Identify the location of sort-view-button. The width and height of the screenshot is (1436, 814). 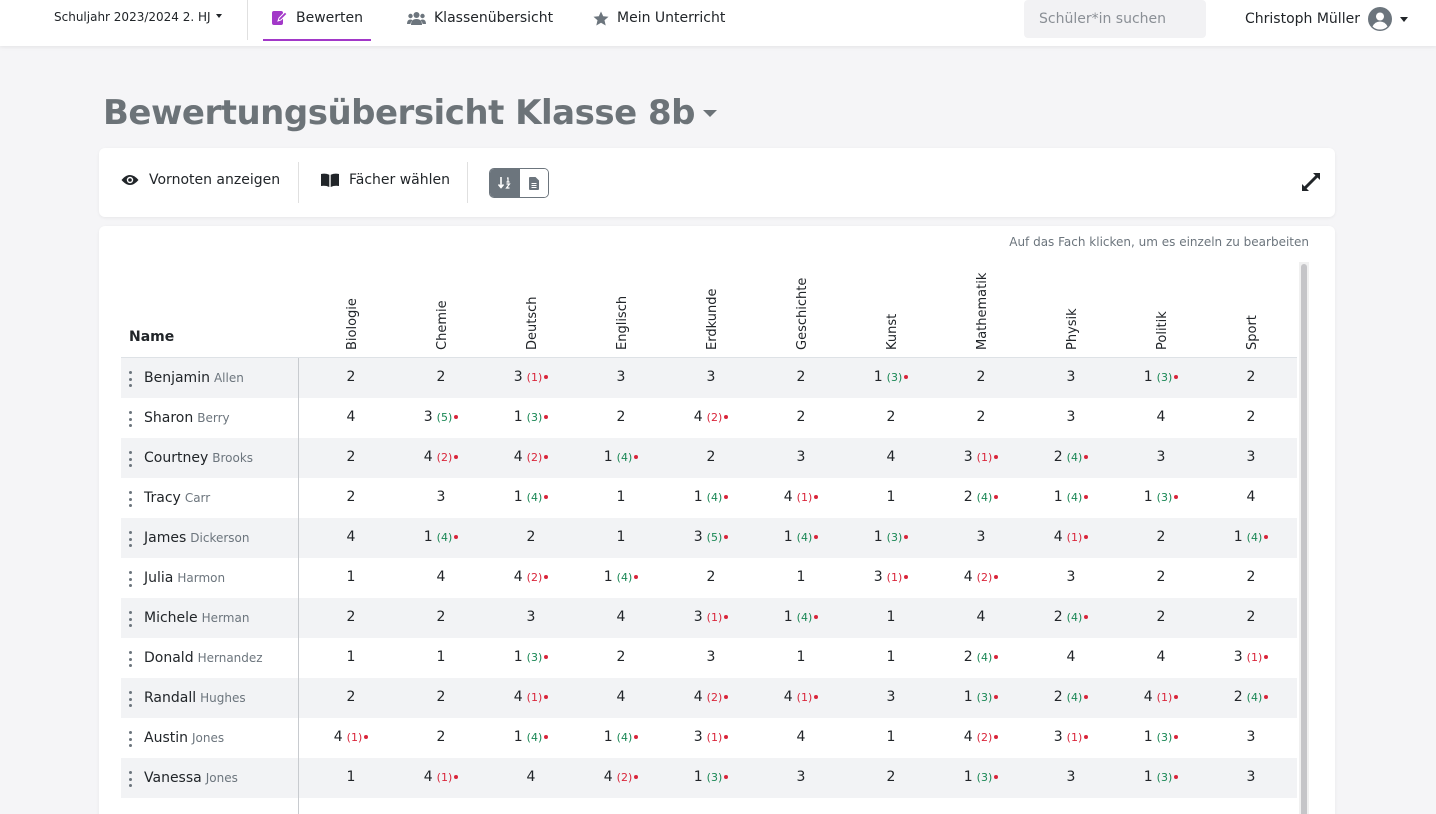
(504, 183).